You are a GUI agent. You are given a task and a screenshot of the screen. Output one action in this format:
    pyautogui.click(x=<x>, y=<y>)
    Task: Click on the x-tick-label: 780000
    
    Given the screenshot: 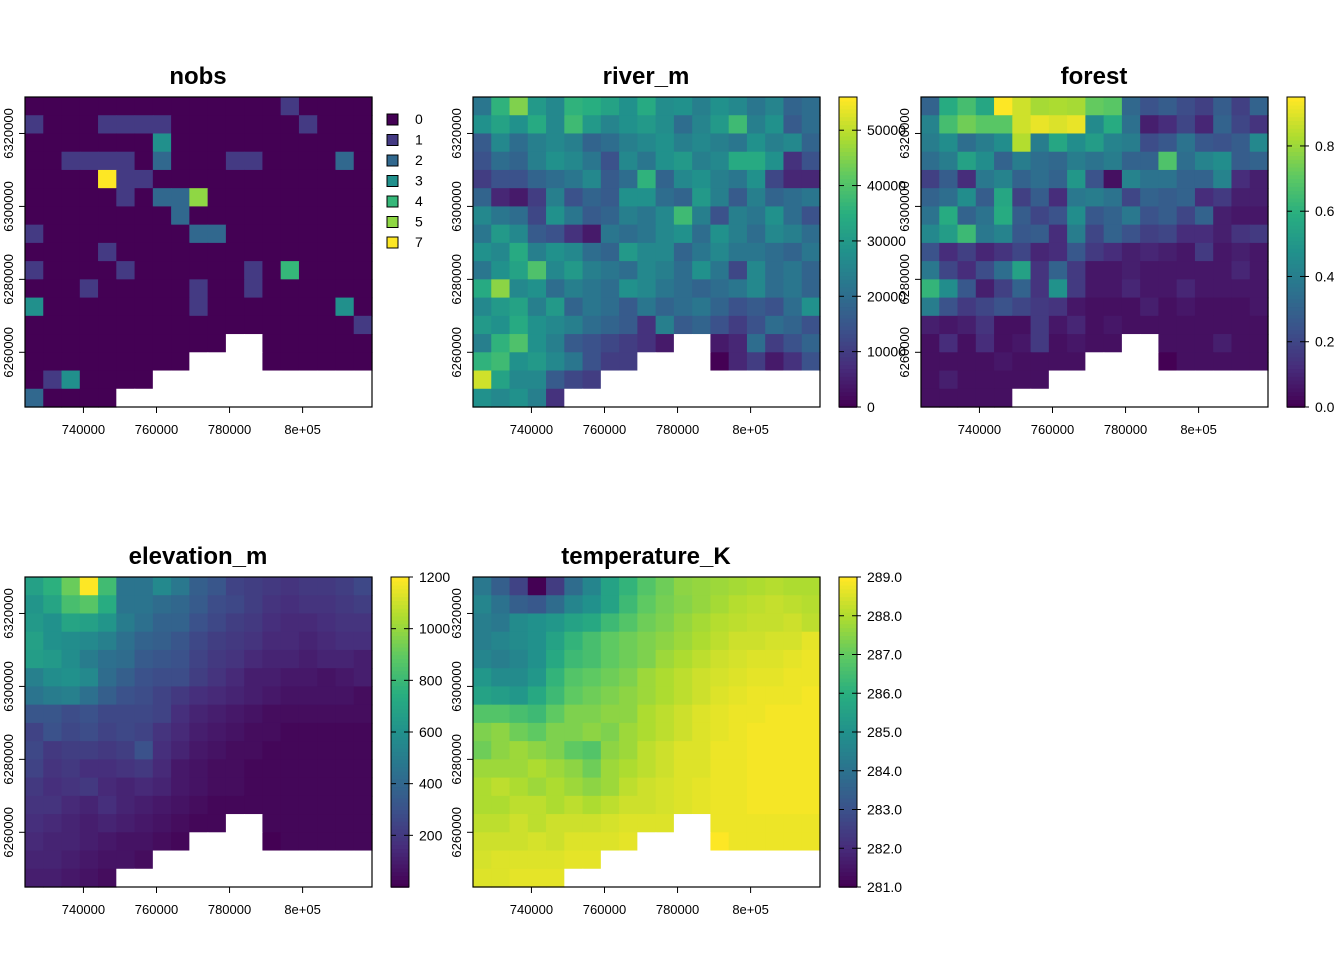 What is the action you would take?
    pyautogui.click(x=1125, y=429)
    